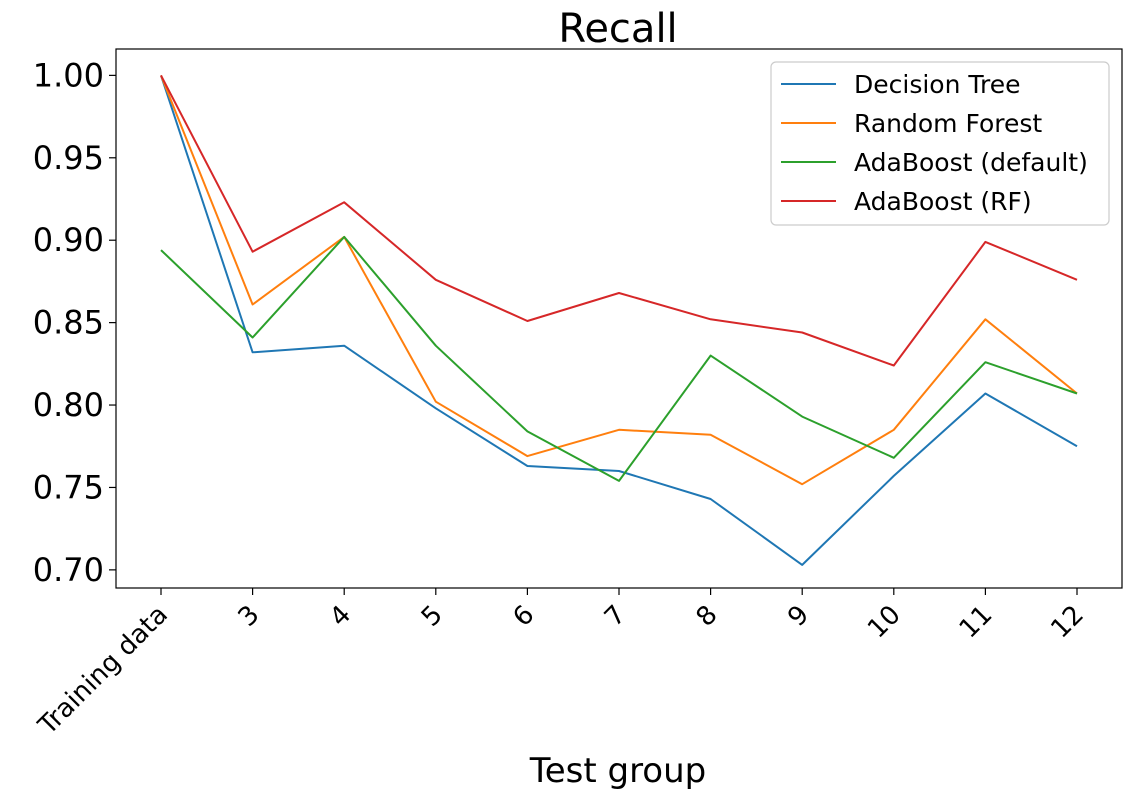 The image size is (1132, 798). What do you see at coordinates (798, 616) in the screenshot?
I see `x-tick-label: 9` at bounding box center [798, 616].